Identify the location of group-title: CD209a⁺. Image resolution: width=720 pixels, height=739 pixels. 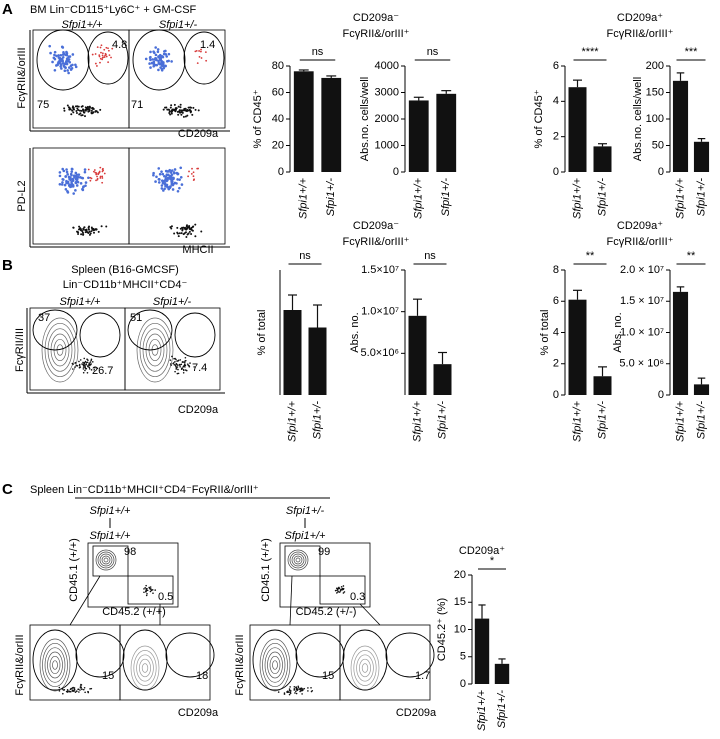
(640, 18).